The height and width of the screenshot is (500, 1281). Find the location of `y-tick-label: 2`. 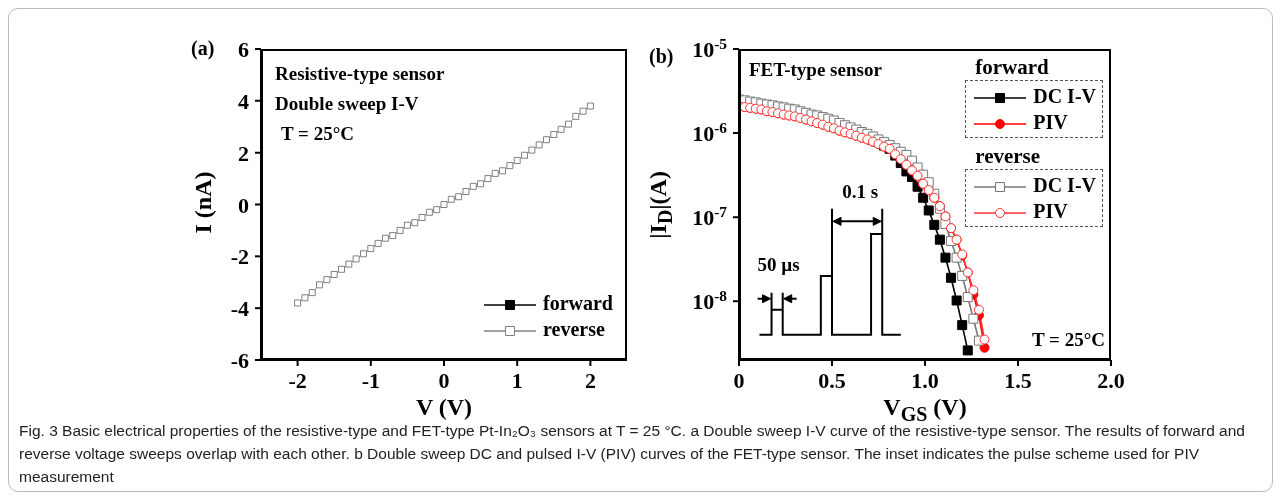

y-tick-label: 2 is located at coordinates (243, 153).